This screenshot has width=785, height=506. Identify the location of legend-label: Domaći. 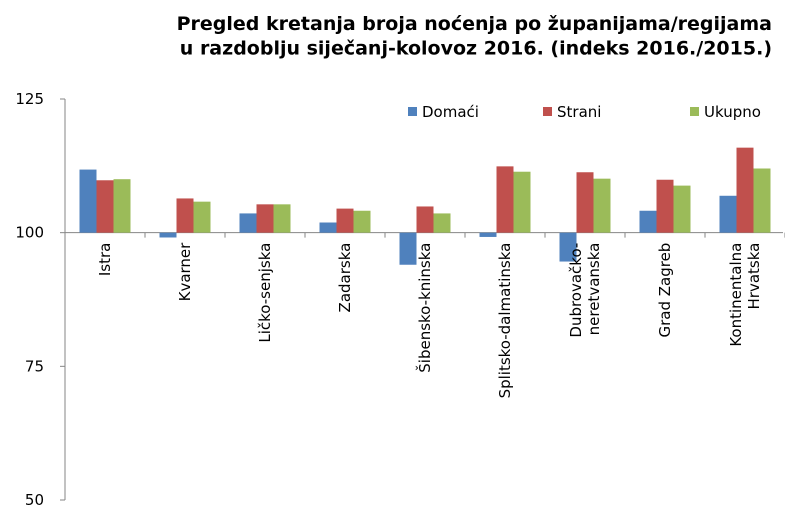
(450, 112).